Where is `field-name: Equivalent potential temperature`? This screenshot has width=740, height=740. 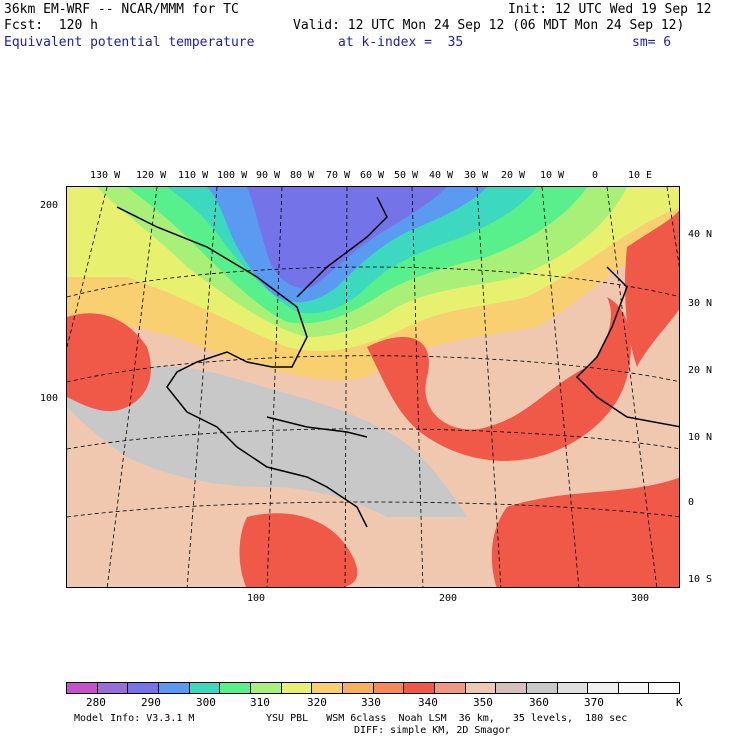
field-name: Equivalent potential temperature is located at coordinates (129, 42).